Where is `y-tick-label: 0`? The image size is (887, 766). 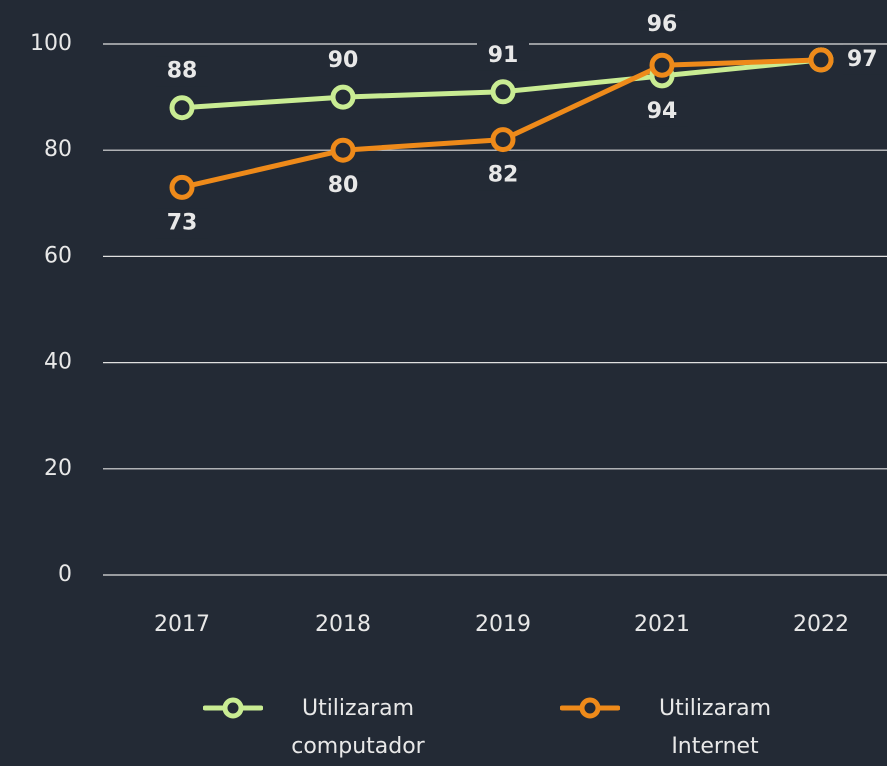
y-tick-label: 0 is located at coordinates (65, 574).